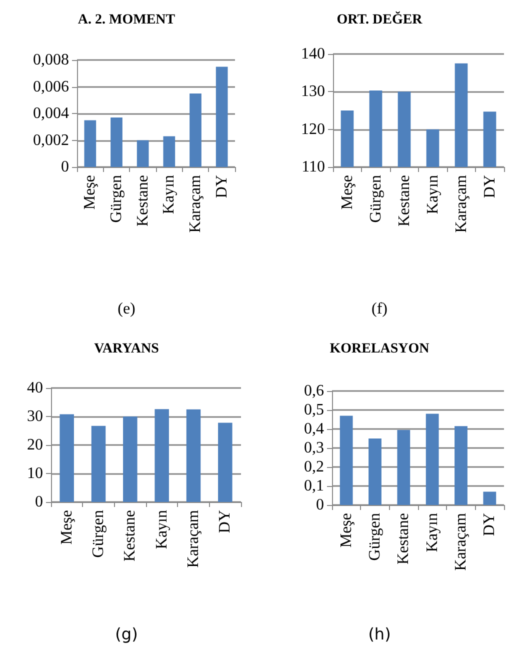 This screenshot has width=506, height=651. Describe the element at coordinates (127, 349) in the screenshot. I see `chart-title: VARYANS` at that location.